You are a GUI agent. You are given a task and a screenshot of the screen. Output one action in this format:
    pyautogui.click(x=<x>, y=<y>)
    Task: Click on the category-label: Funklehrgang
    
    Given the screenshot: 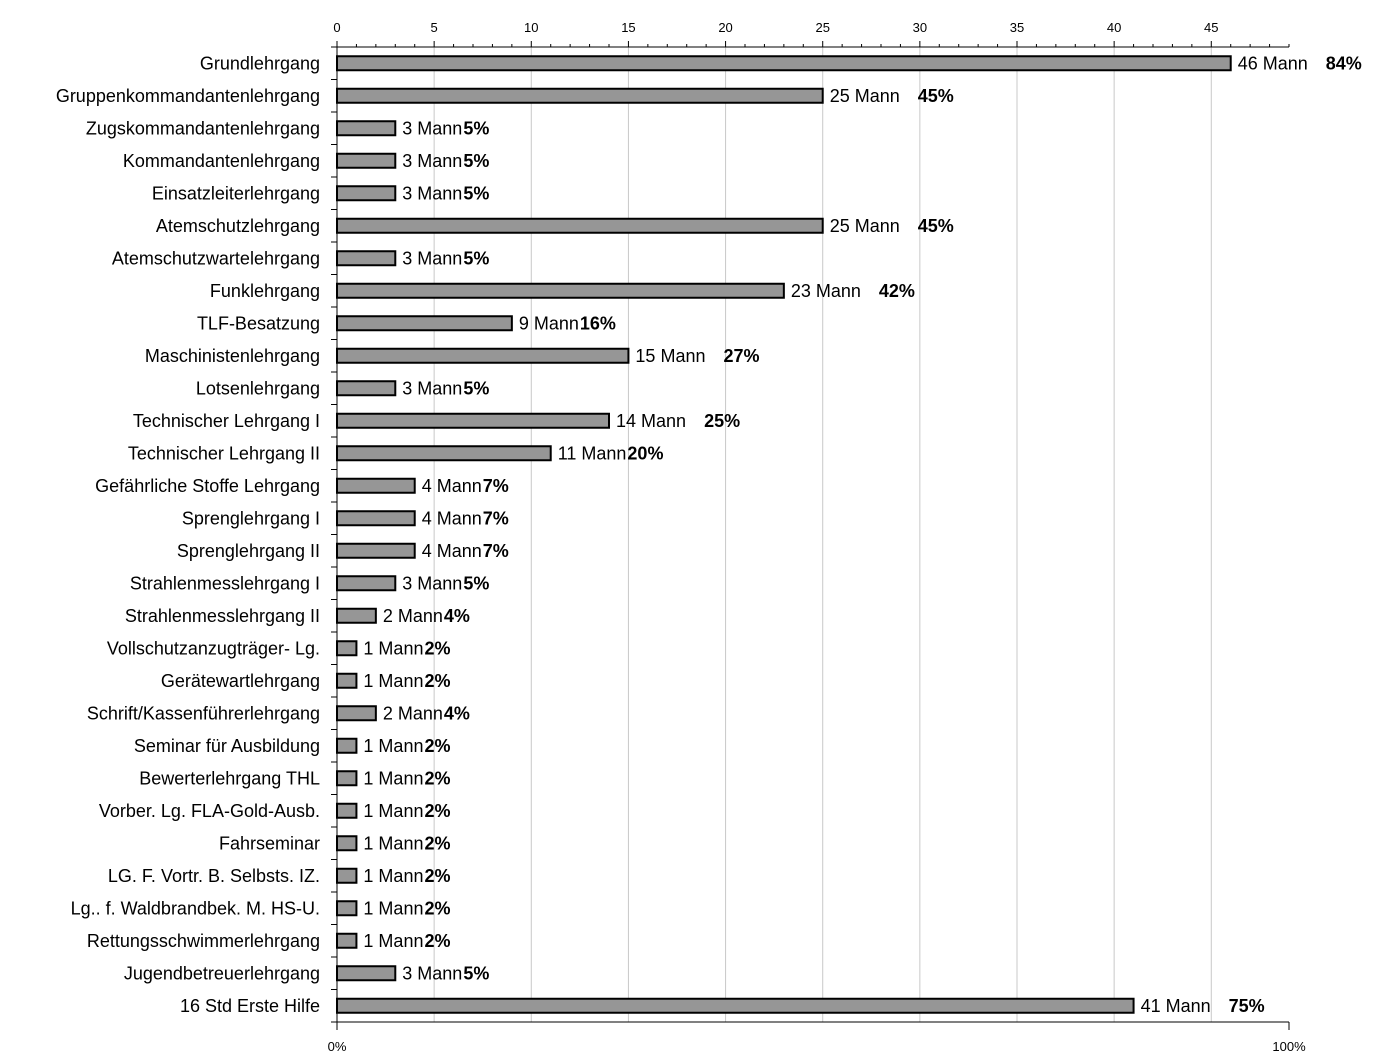 What is the action you would take?
    pyautogui.click(x=265, y=291)
    